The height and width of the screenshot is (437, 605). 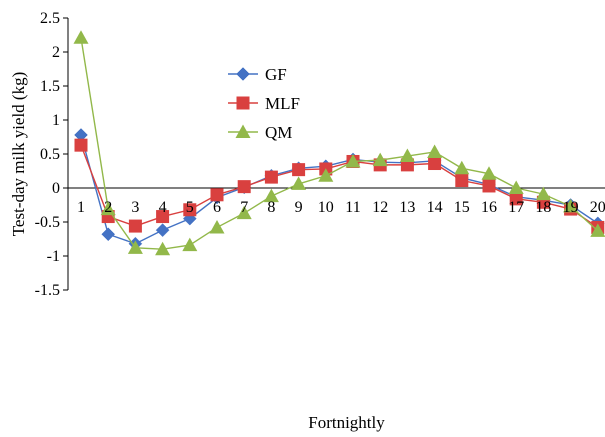 What do you see at coordinates (50, 86) in the screenshot?
I see `y-tick-label: 1.5` at bounding box center [50, 86].